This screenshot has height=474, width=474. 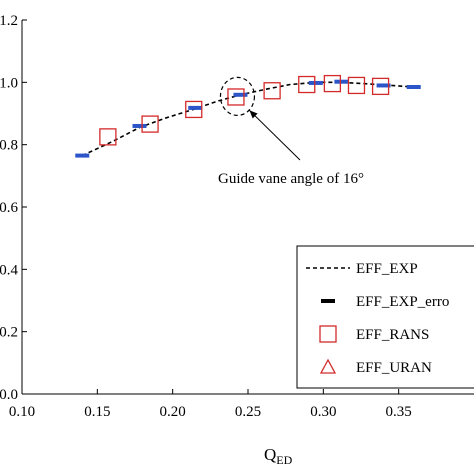 What do you see at coordinates (394, 368) in the screenshot?
I see `legend-label: EFF_URAN` at bounding box center [394, 368].